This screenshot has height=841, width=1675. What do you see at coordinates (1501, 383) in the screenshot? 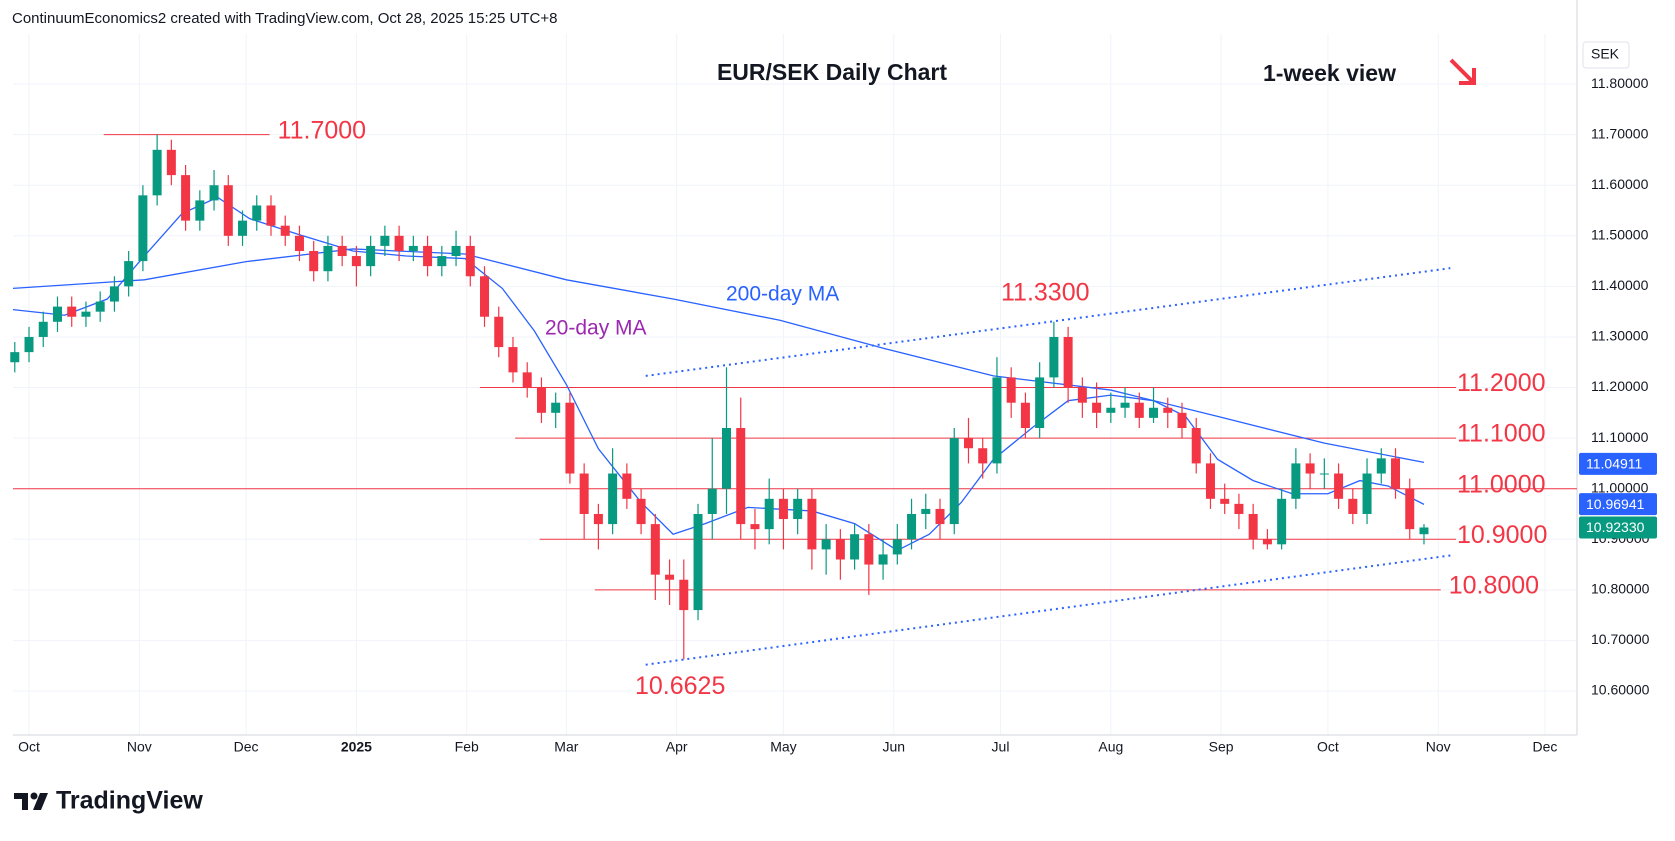
I see `level-label: 11.2000` at bounding box center [1501, 383].